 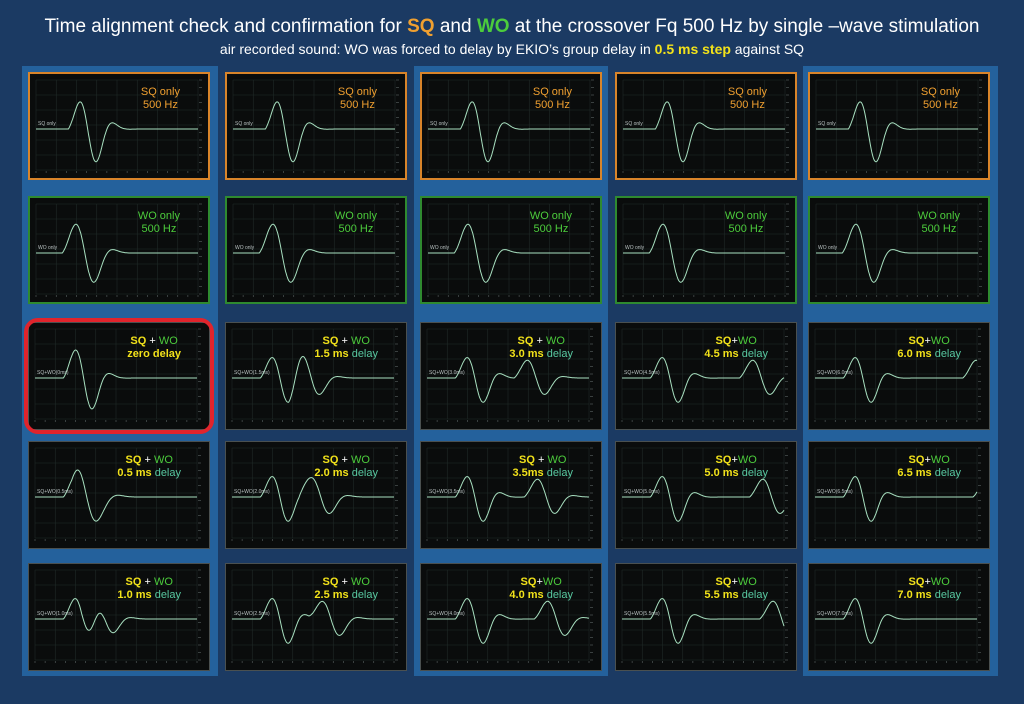 I want to click on waveform-panel: WO only WO only 500 Hz, so click(x=316, y=250).